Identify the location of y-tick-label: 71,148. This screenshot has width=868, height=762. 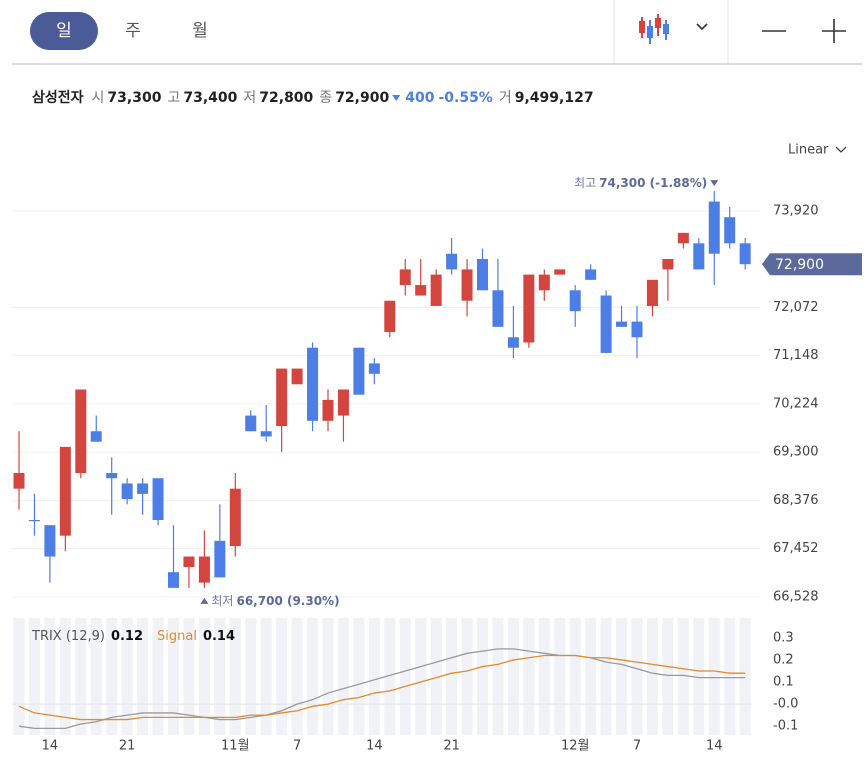
(796, 355).